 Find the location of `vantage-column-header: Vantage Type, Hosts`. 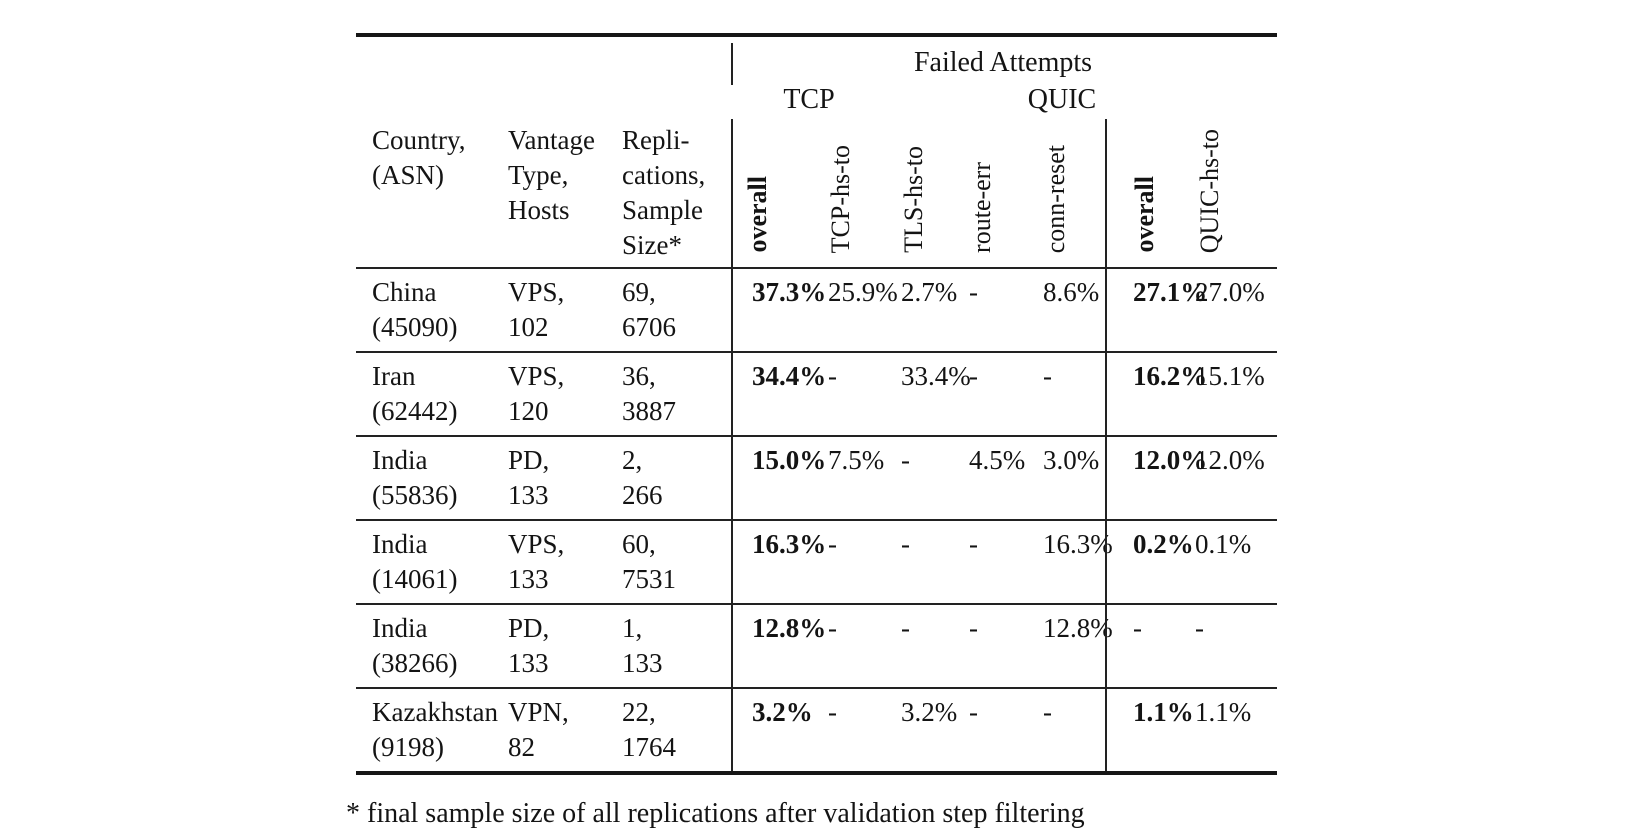

vantage-column-header: Vantage Type, Hosts is located at coordinates (551, 175).